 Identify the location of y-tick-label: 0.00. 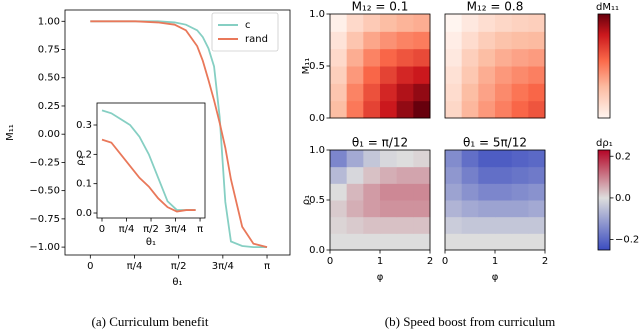
(49, 134).